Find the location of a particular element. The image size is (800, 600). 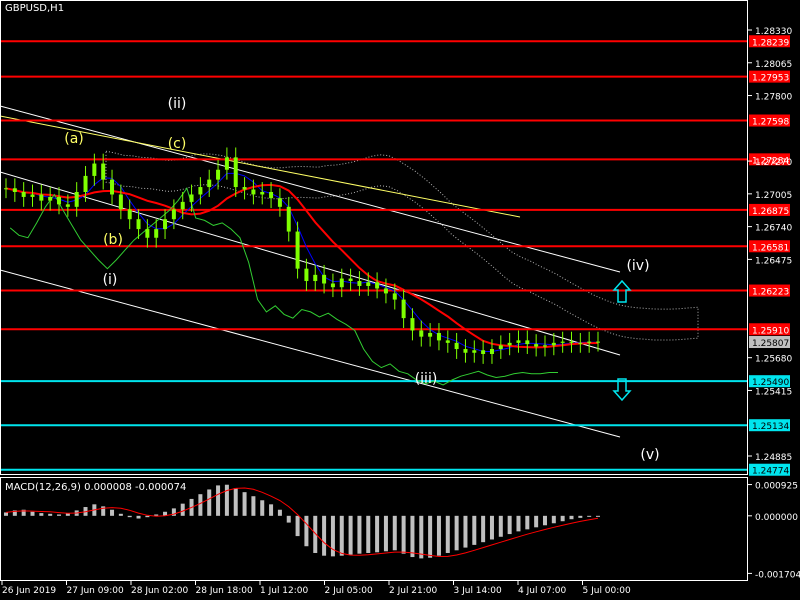

wave-label: (b) is located at coordinates (113, 240).